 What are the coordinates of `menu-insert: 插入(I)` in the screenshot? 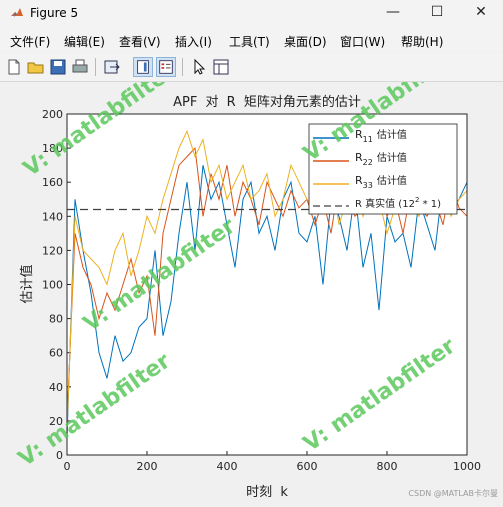 It's located at (193, 42).